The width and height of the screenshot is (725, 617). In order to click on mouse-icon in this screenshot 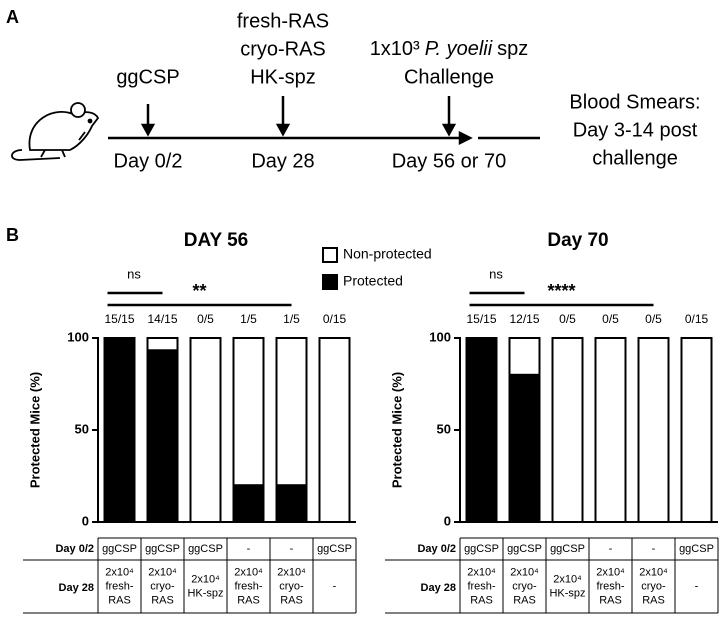, I will do `click(55, 131)`.